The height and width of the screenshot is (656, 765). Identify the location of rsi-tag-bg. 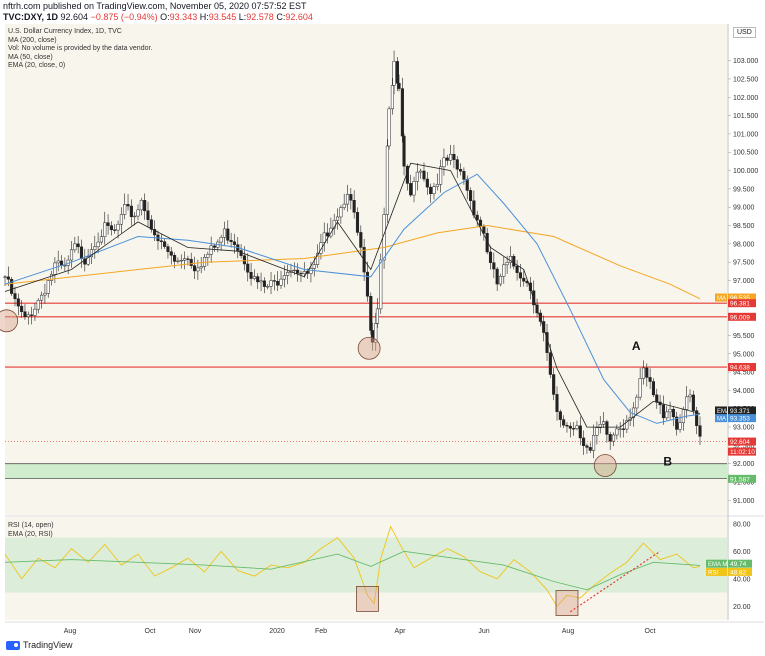
(740, 571).